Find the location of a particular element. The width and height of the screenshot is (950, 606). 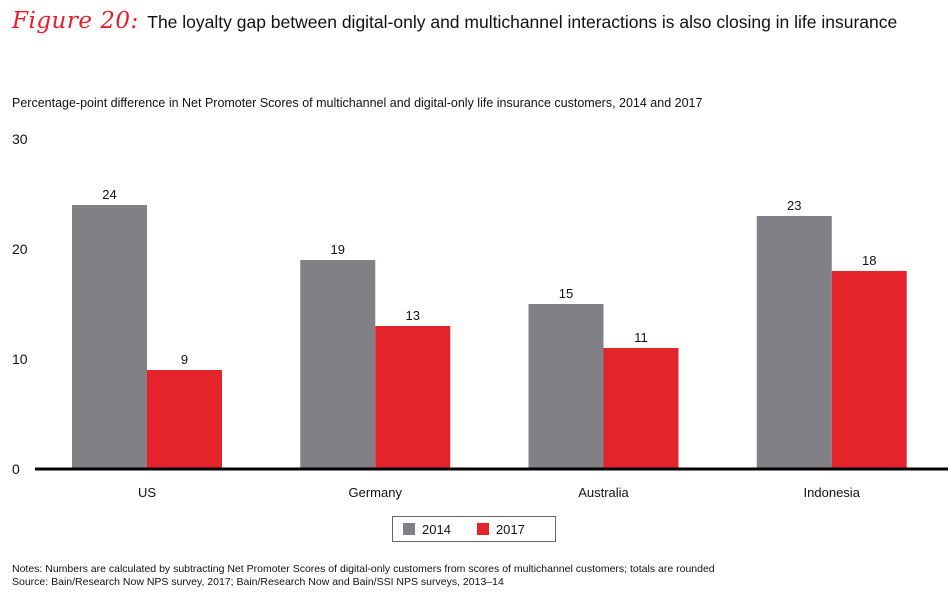

x-tick-label: US is located at coordinates (147, 492).